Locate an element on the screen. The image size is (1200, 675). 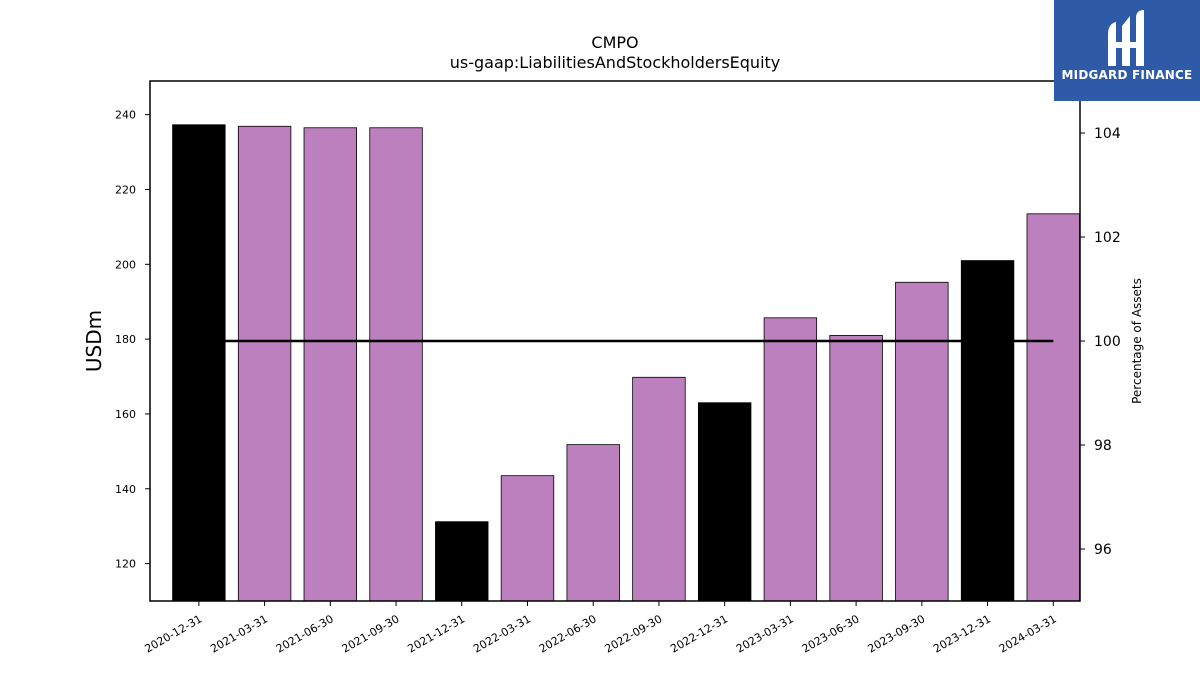
x-tick-label: 2021-03-31 is located at coordinates (239, 633).